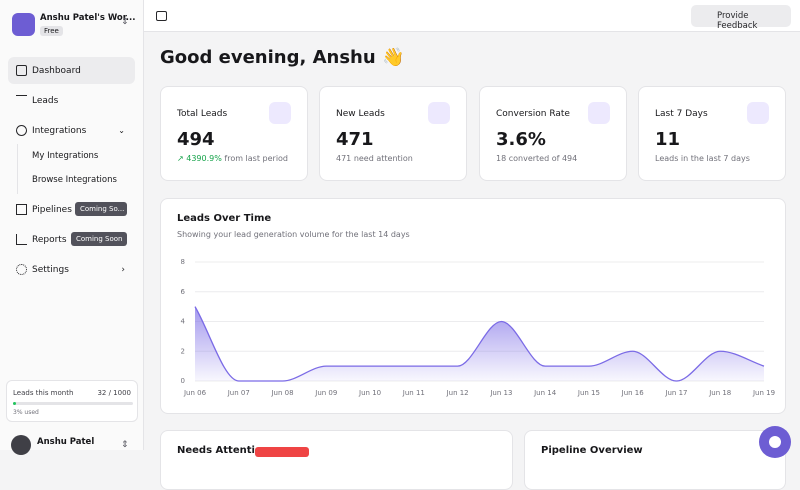  Describe the element at coordinates (675, 393) in the screenshot. I see `x-tick-label: Jun 17` at that location.